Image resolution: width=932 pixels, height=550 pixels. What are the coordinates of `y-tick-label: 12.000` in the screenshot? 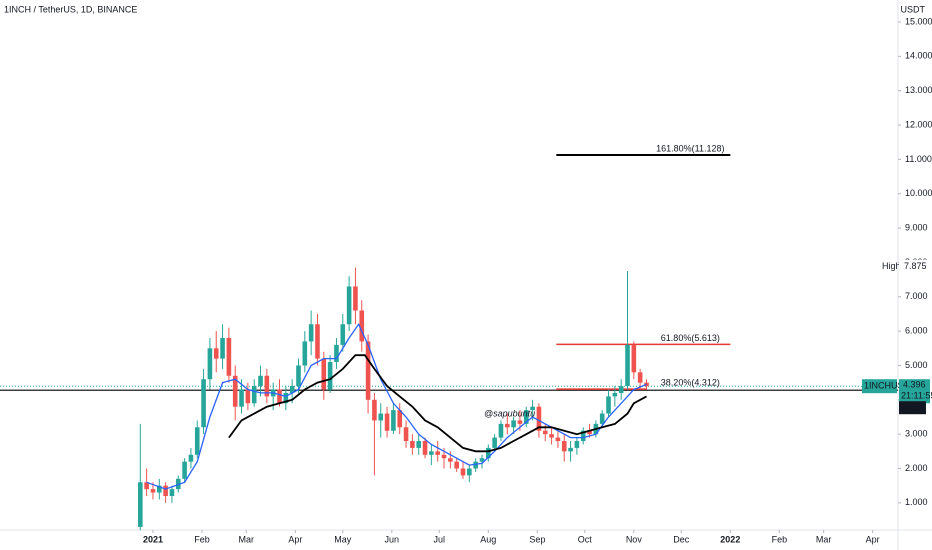 It's located at (918, 124).